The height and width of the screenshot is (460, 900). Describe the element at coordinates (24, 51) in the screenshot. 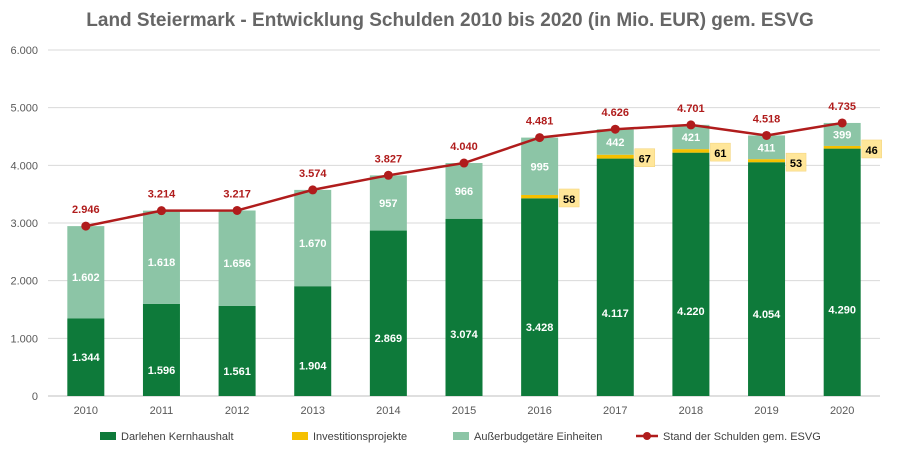

I see `y-tick-label: 6.000` at that location.